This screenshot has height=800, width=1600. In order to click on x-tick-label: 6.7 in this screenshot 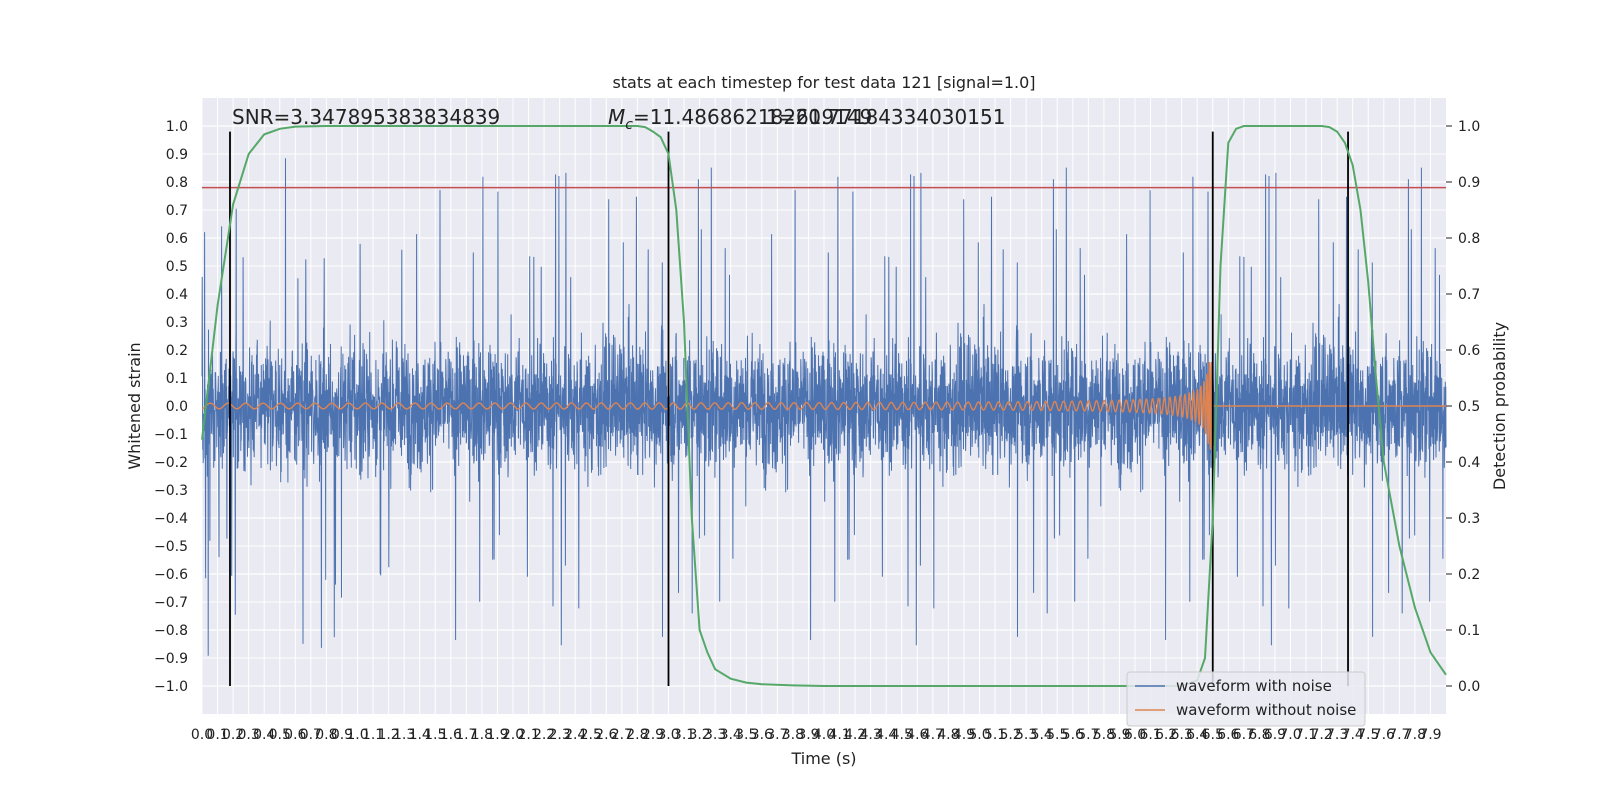, I will do `click(1244, 735)`.